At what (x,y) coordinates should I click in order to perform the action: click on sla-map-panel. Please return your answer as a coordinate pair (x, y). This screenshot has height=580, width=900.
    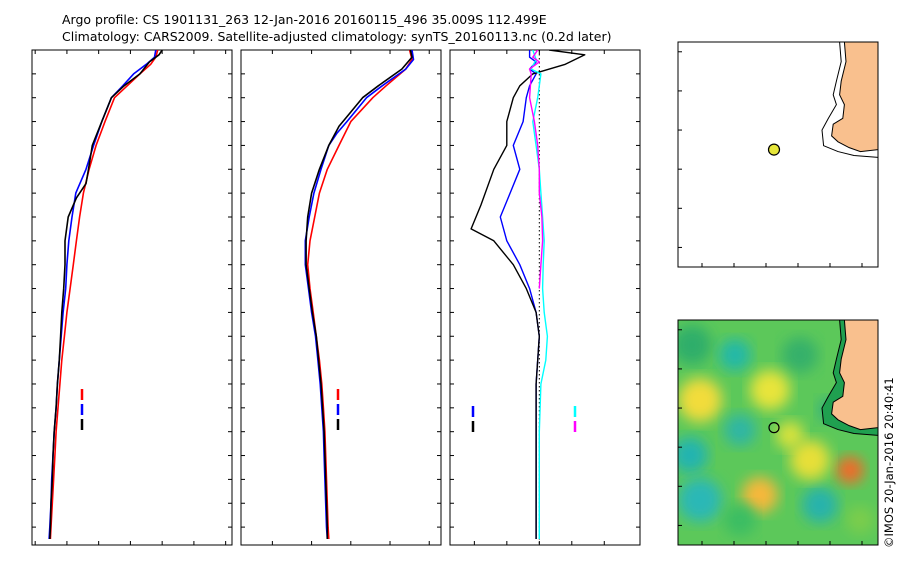
    Looking at the image, I should click on (778, 432).